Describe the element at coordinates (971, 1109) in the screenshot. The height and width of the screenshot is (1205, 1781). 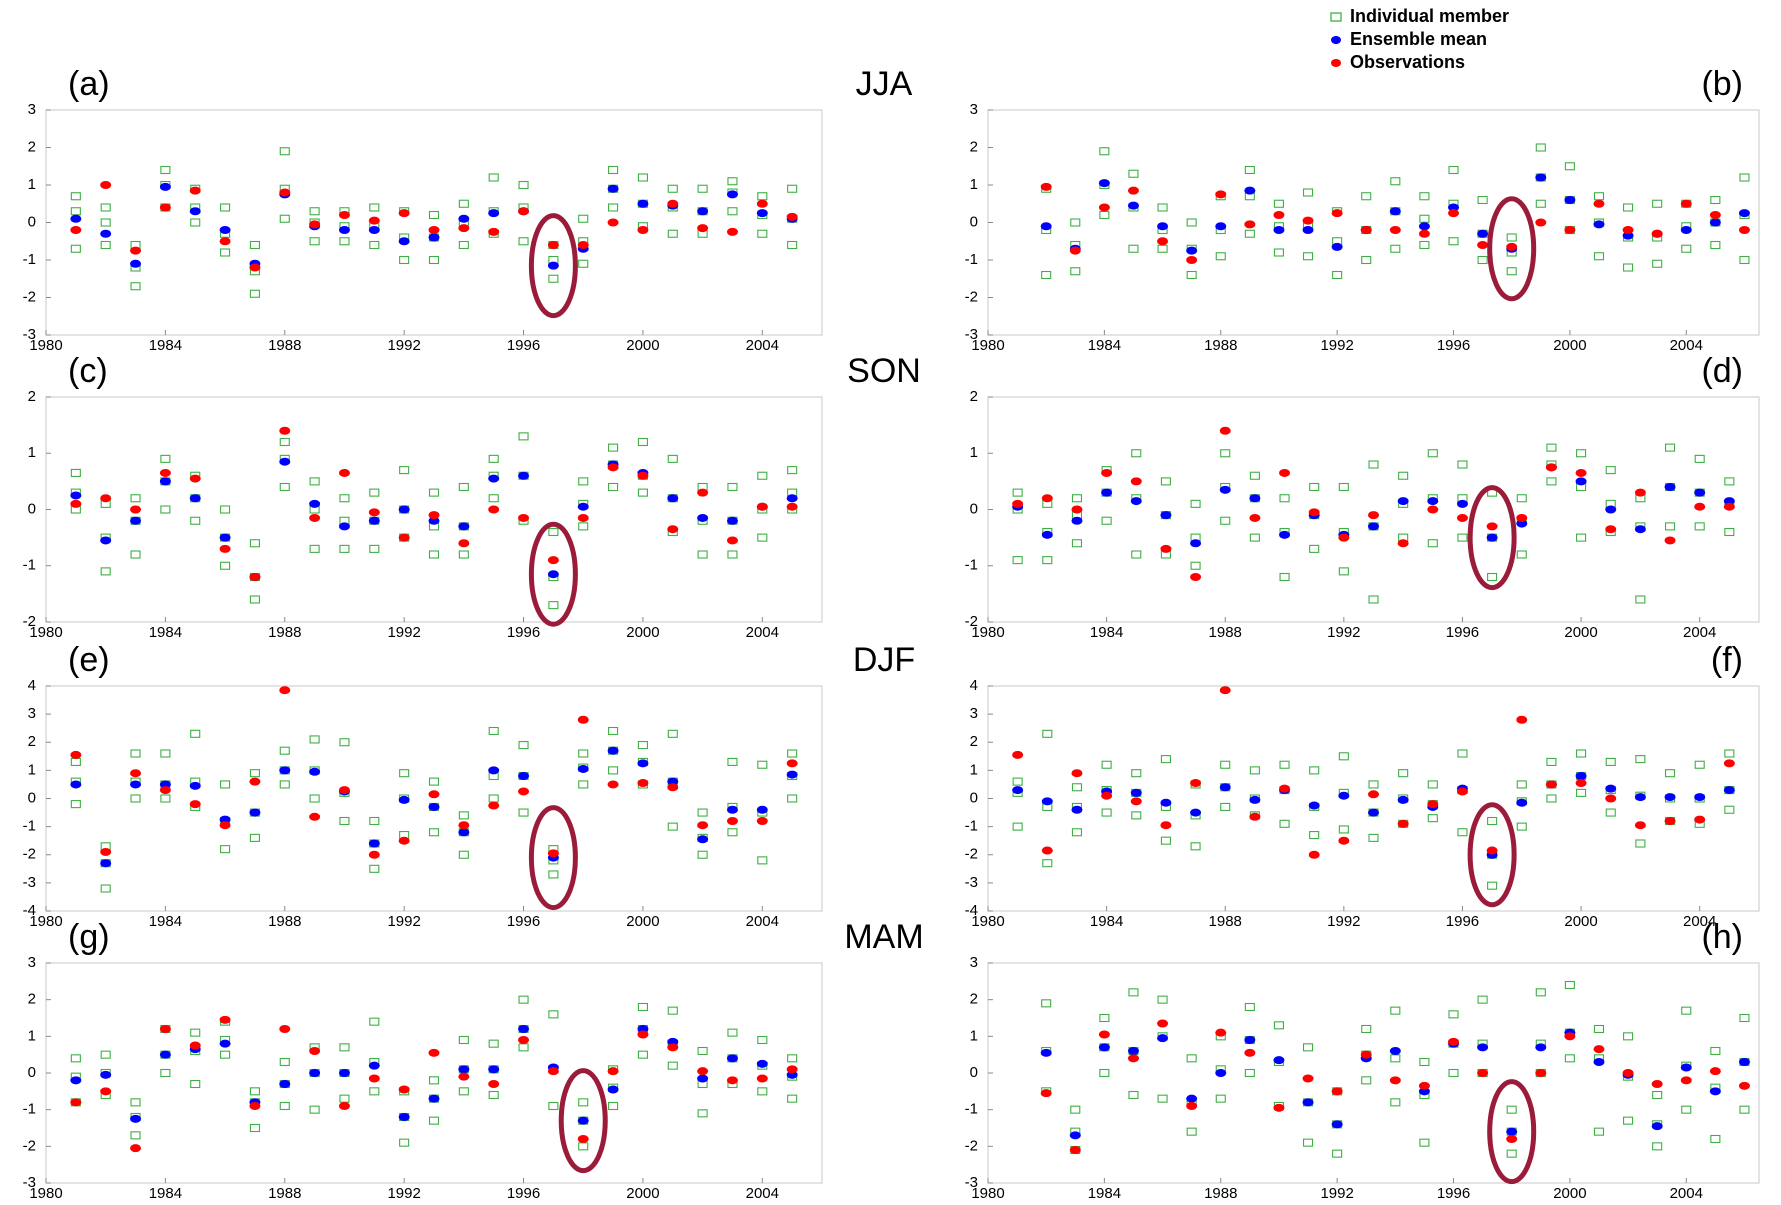
I see `y-tick-label: -1` at that location.